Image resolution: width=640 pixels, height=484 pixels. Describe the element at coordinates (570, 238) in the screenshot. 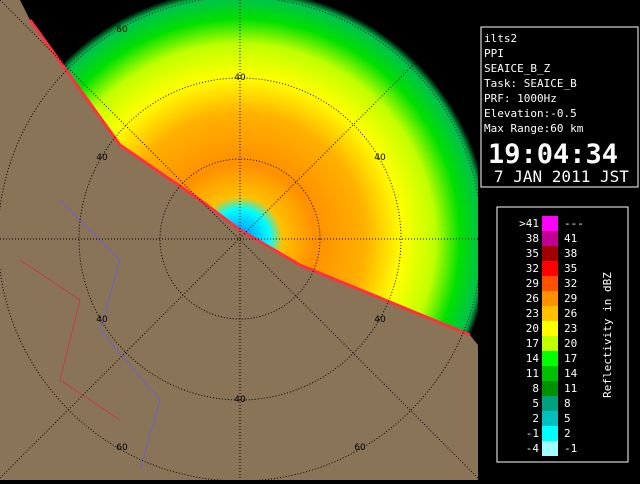

I see `legend-high: 41` at that location.